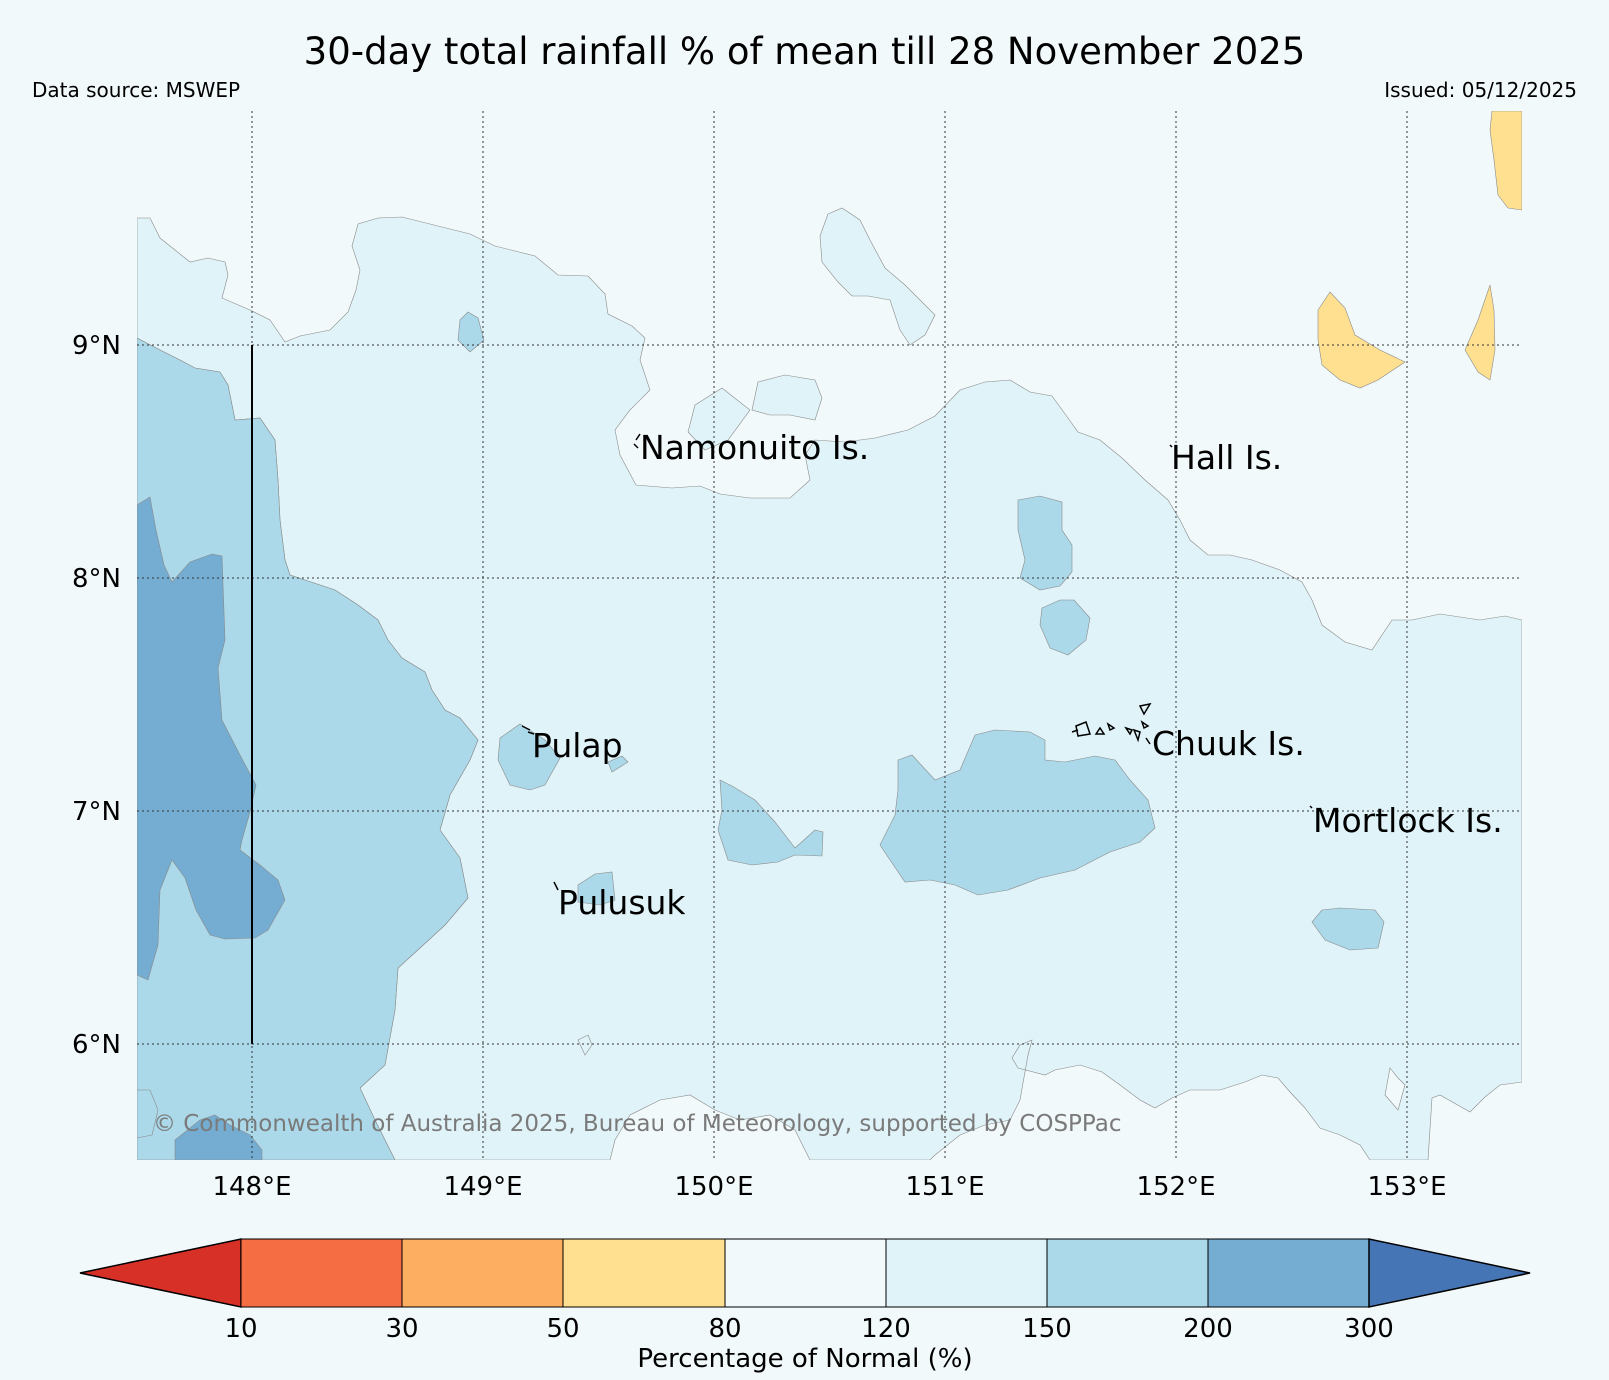  Describe the element at coordinates (160, 1273) in the screenshot. I see `colorbar-under` at that location.